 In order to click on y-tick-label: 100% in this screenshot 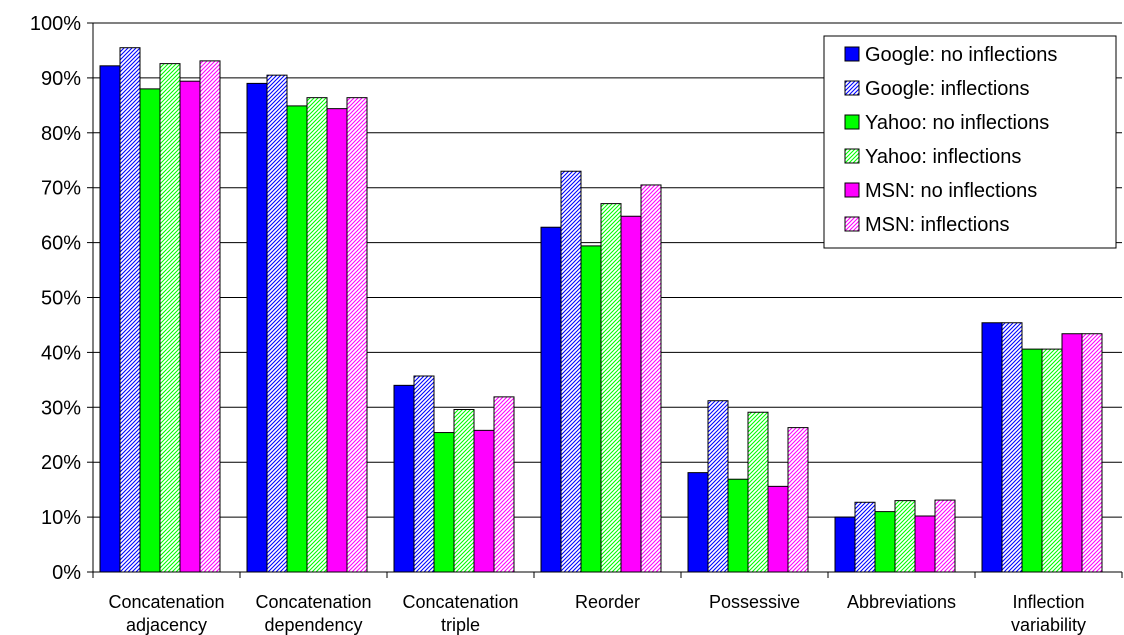, I will do `click(55, 24)`.